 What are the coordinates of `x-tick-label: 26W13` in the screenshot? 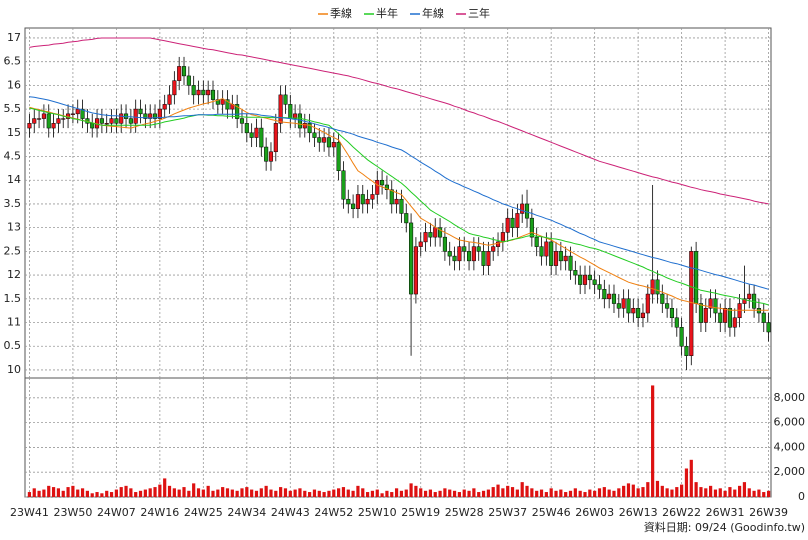 It's located at (638, 512).